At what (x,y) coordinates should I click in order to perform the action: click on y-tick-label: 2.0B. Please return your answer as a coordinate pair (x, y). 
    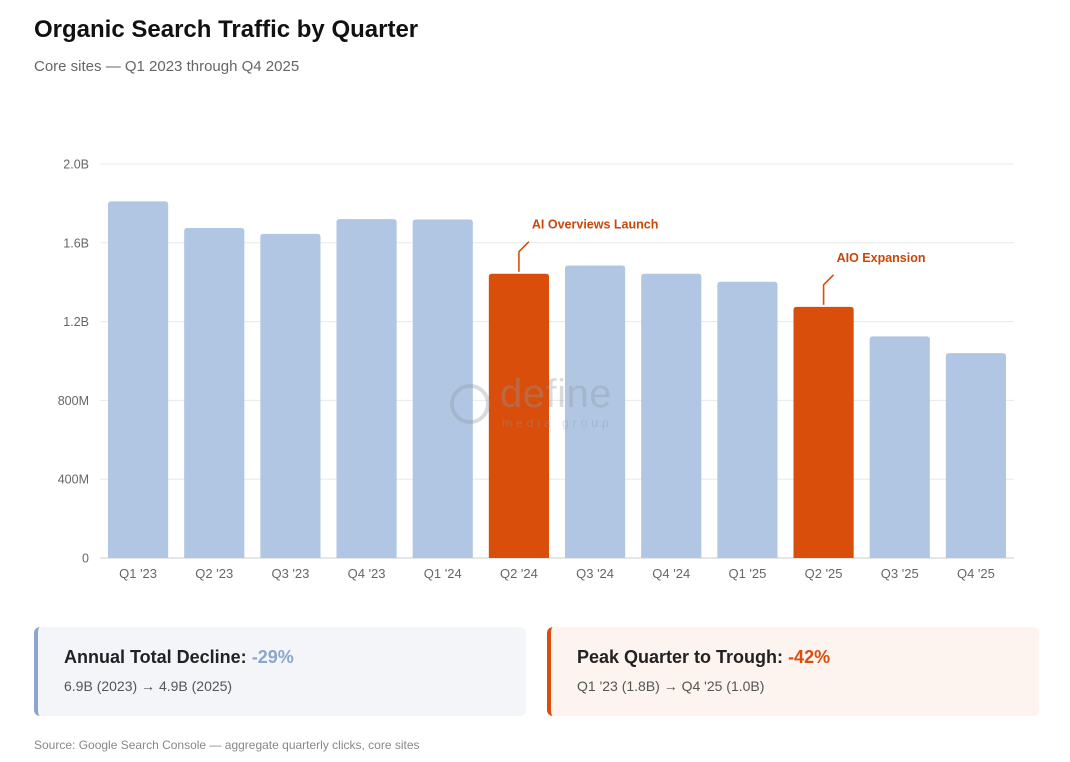
    Looking at the image, I should click on (76, 165).